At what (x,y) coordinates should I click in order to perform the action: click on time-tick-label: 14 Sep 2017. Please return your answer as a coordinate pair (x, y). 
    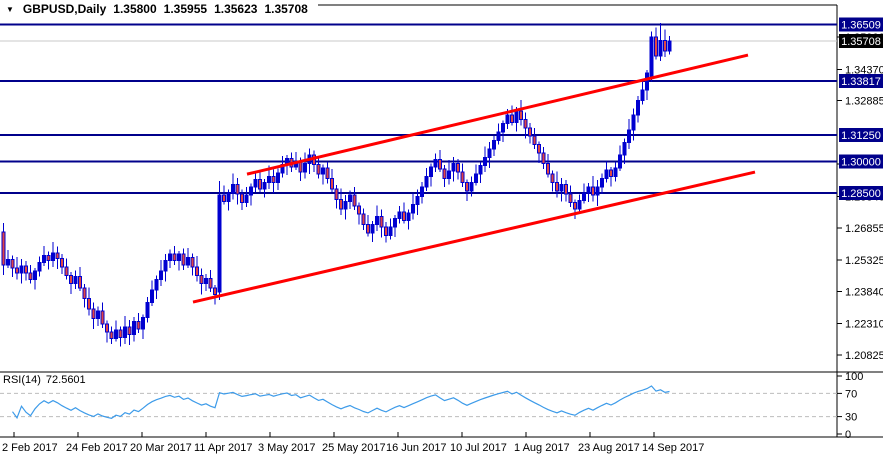
    Looking at the image, I should click on (673, 448).